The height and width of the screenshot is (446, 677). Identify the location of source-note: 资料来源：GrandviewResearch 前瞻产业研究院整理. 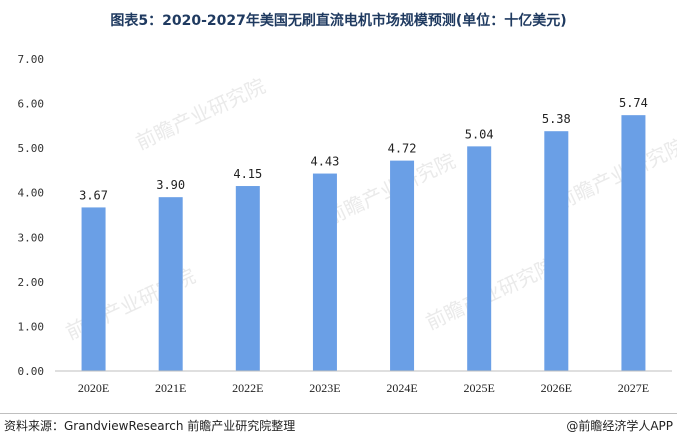
(150, 426).